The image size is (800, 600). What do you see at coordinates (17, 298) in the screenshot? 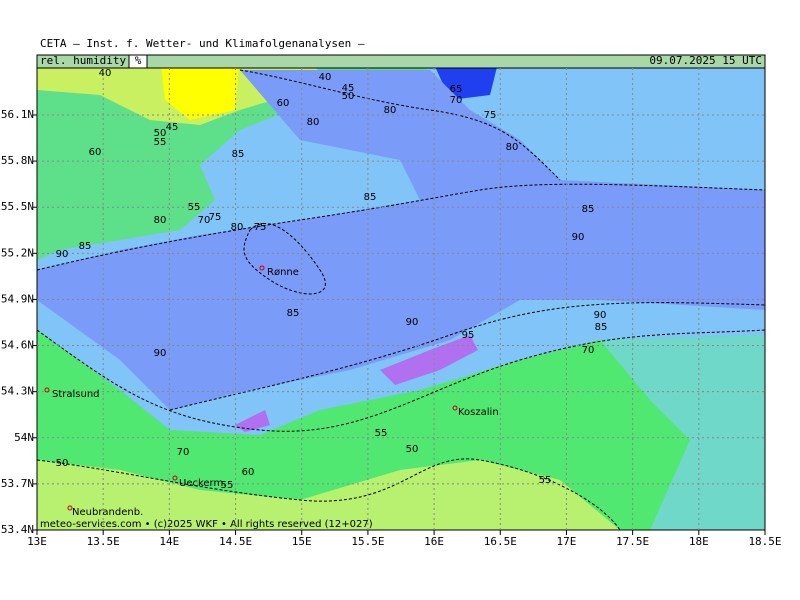
I see `lat-label: 54.9N` at bounding box center [17, 298].